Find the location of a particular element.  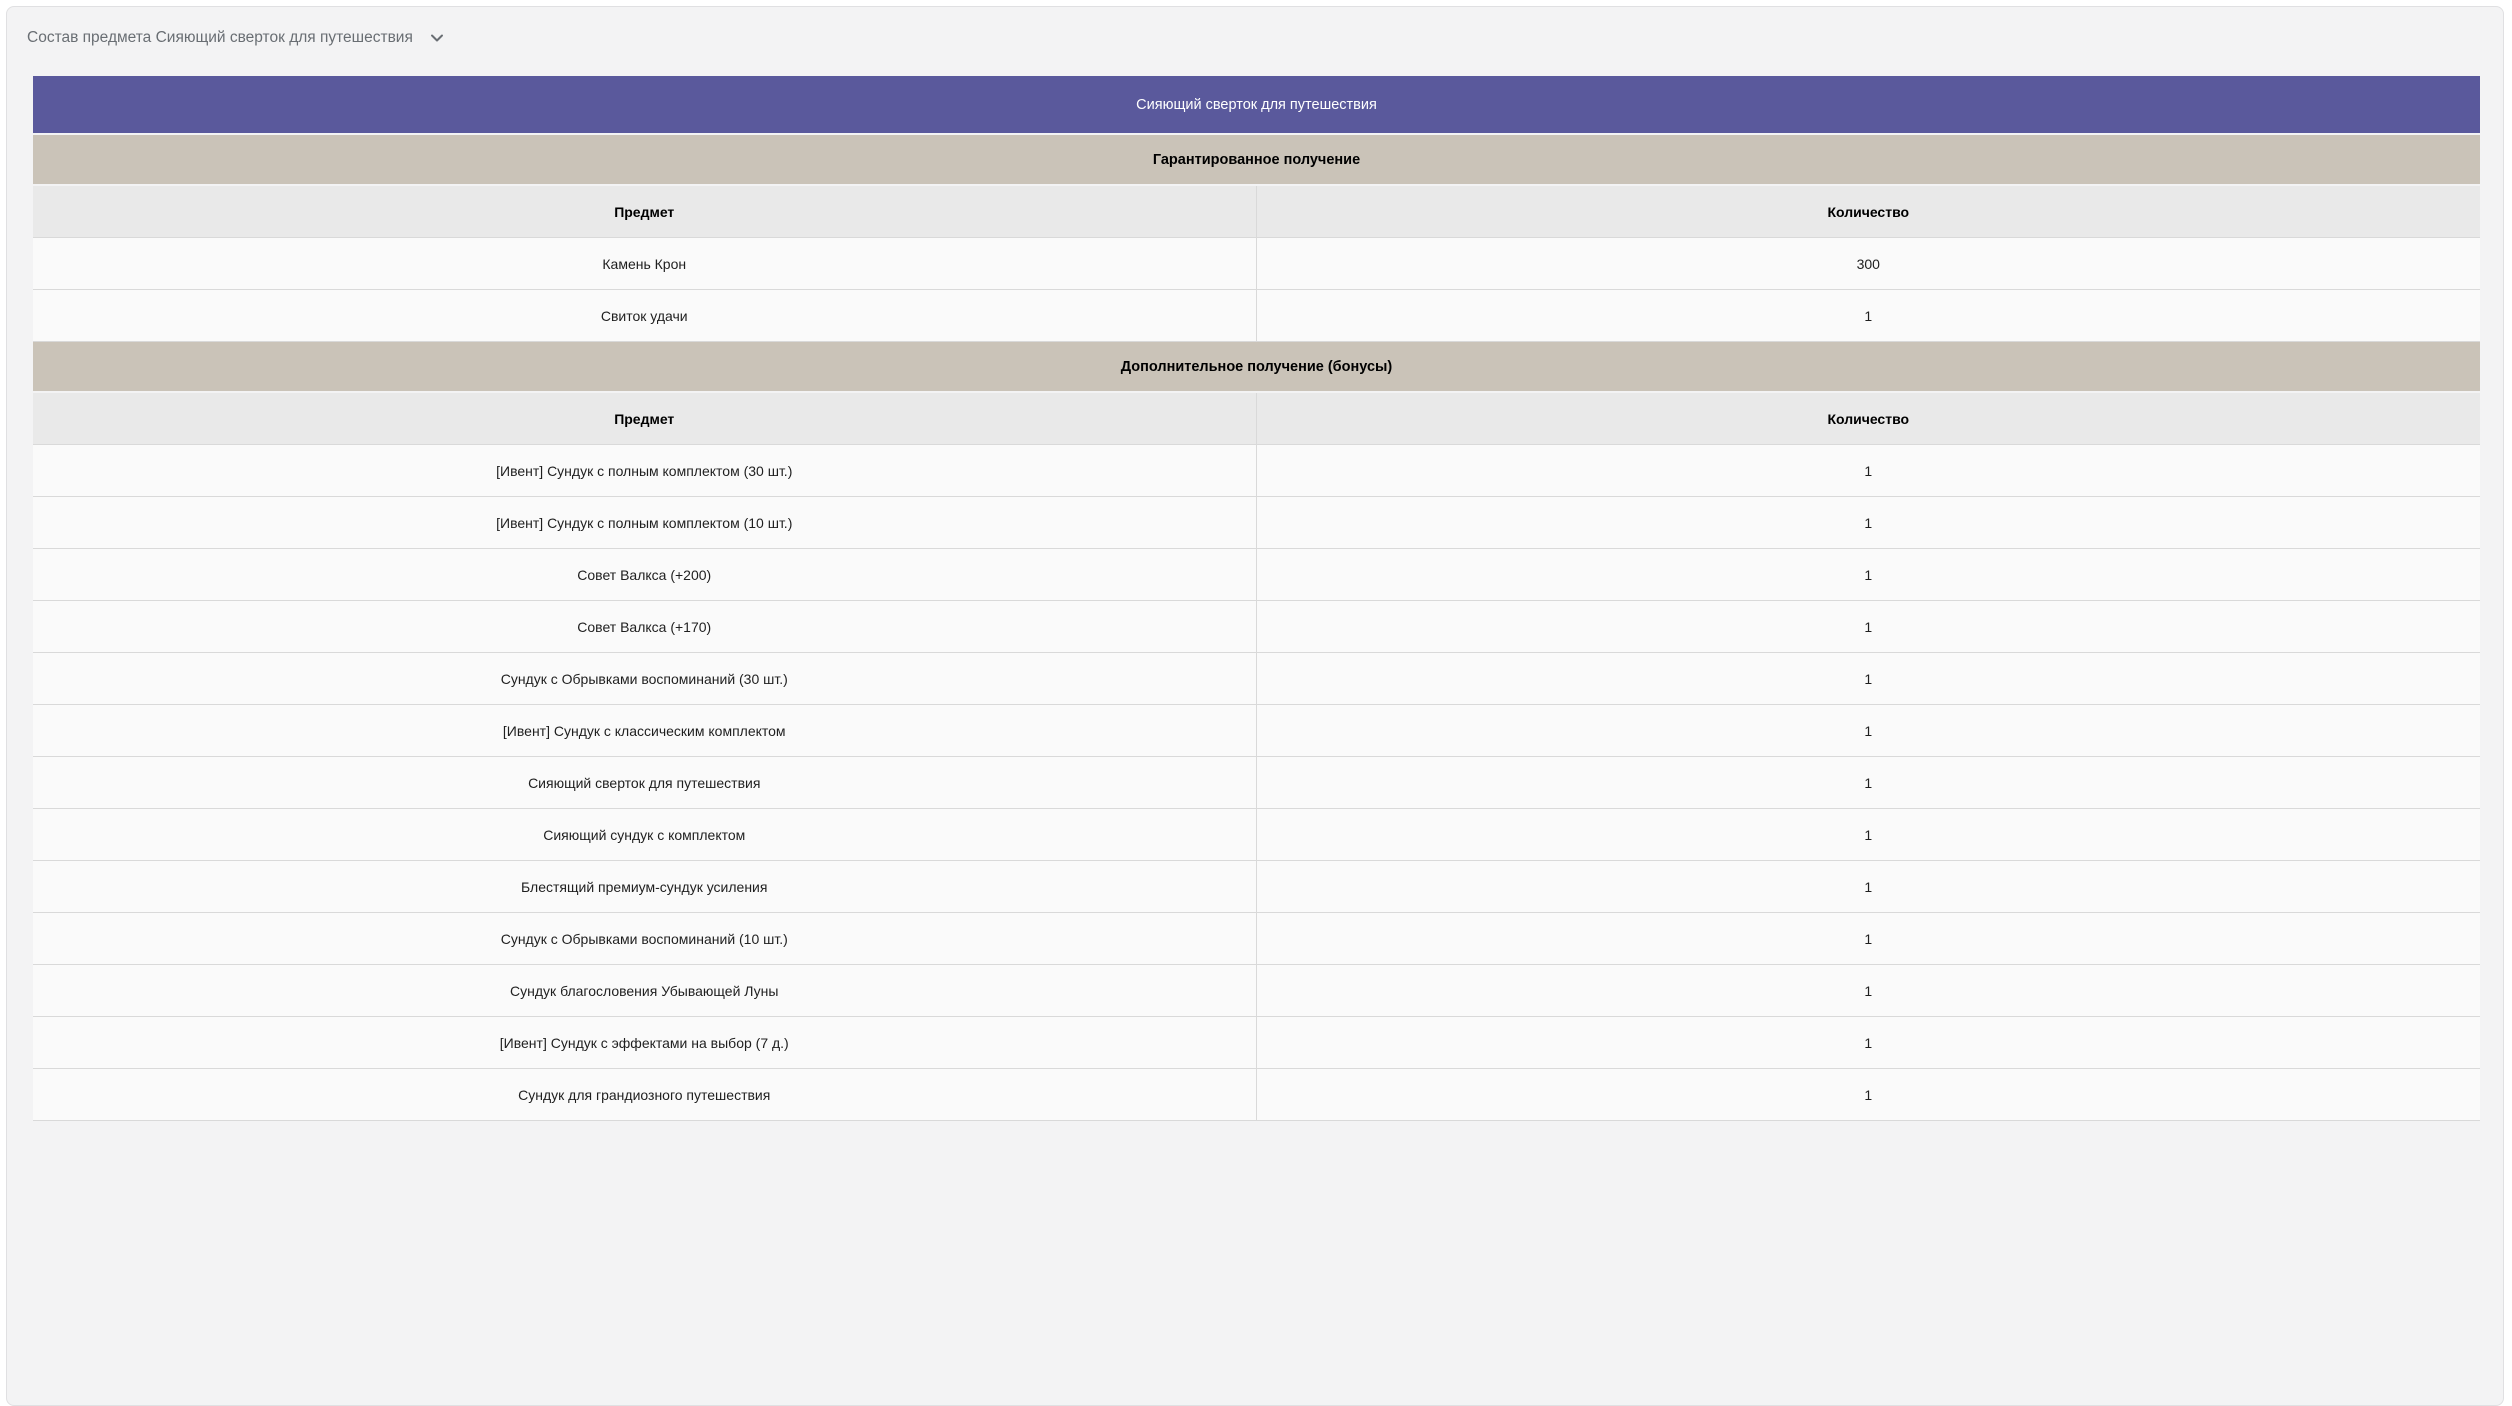

table-row: Сияющий сверток для путешествия 1 is located at coordinates (1256, 783).